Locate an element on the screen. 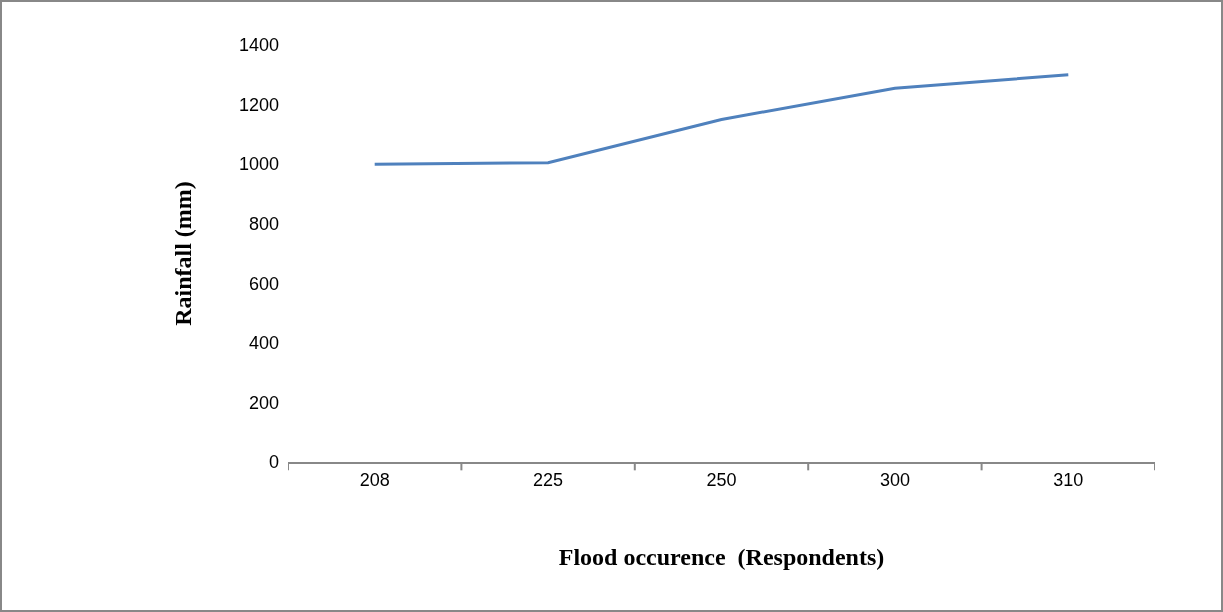 Image resolution: width=1223 pixels, height=612 pixels. y-tick-label: 0 is located at coordinates (273, 462).